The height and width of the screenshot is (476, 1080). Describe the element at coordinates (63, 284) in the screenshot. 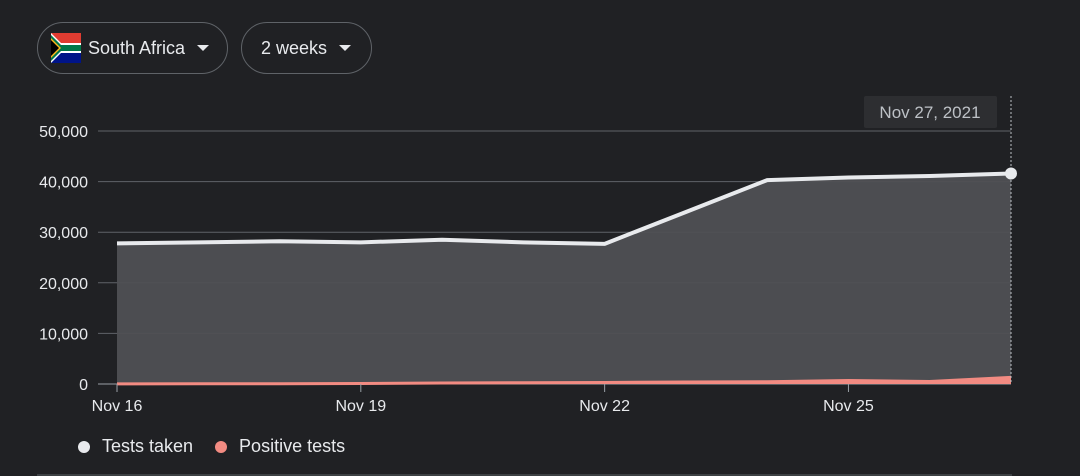

I see `y-tick-label: 20,000` at that location.